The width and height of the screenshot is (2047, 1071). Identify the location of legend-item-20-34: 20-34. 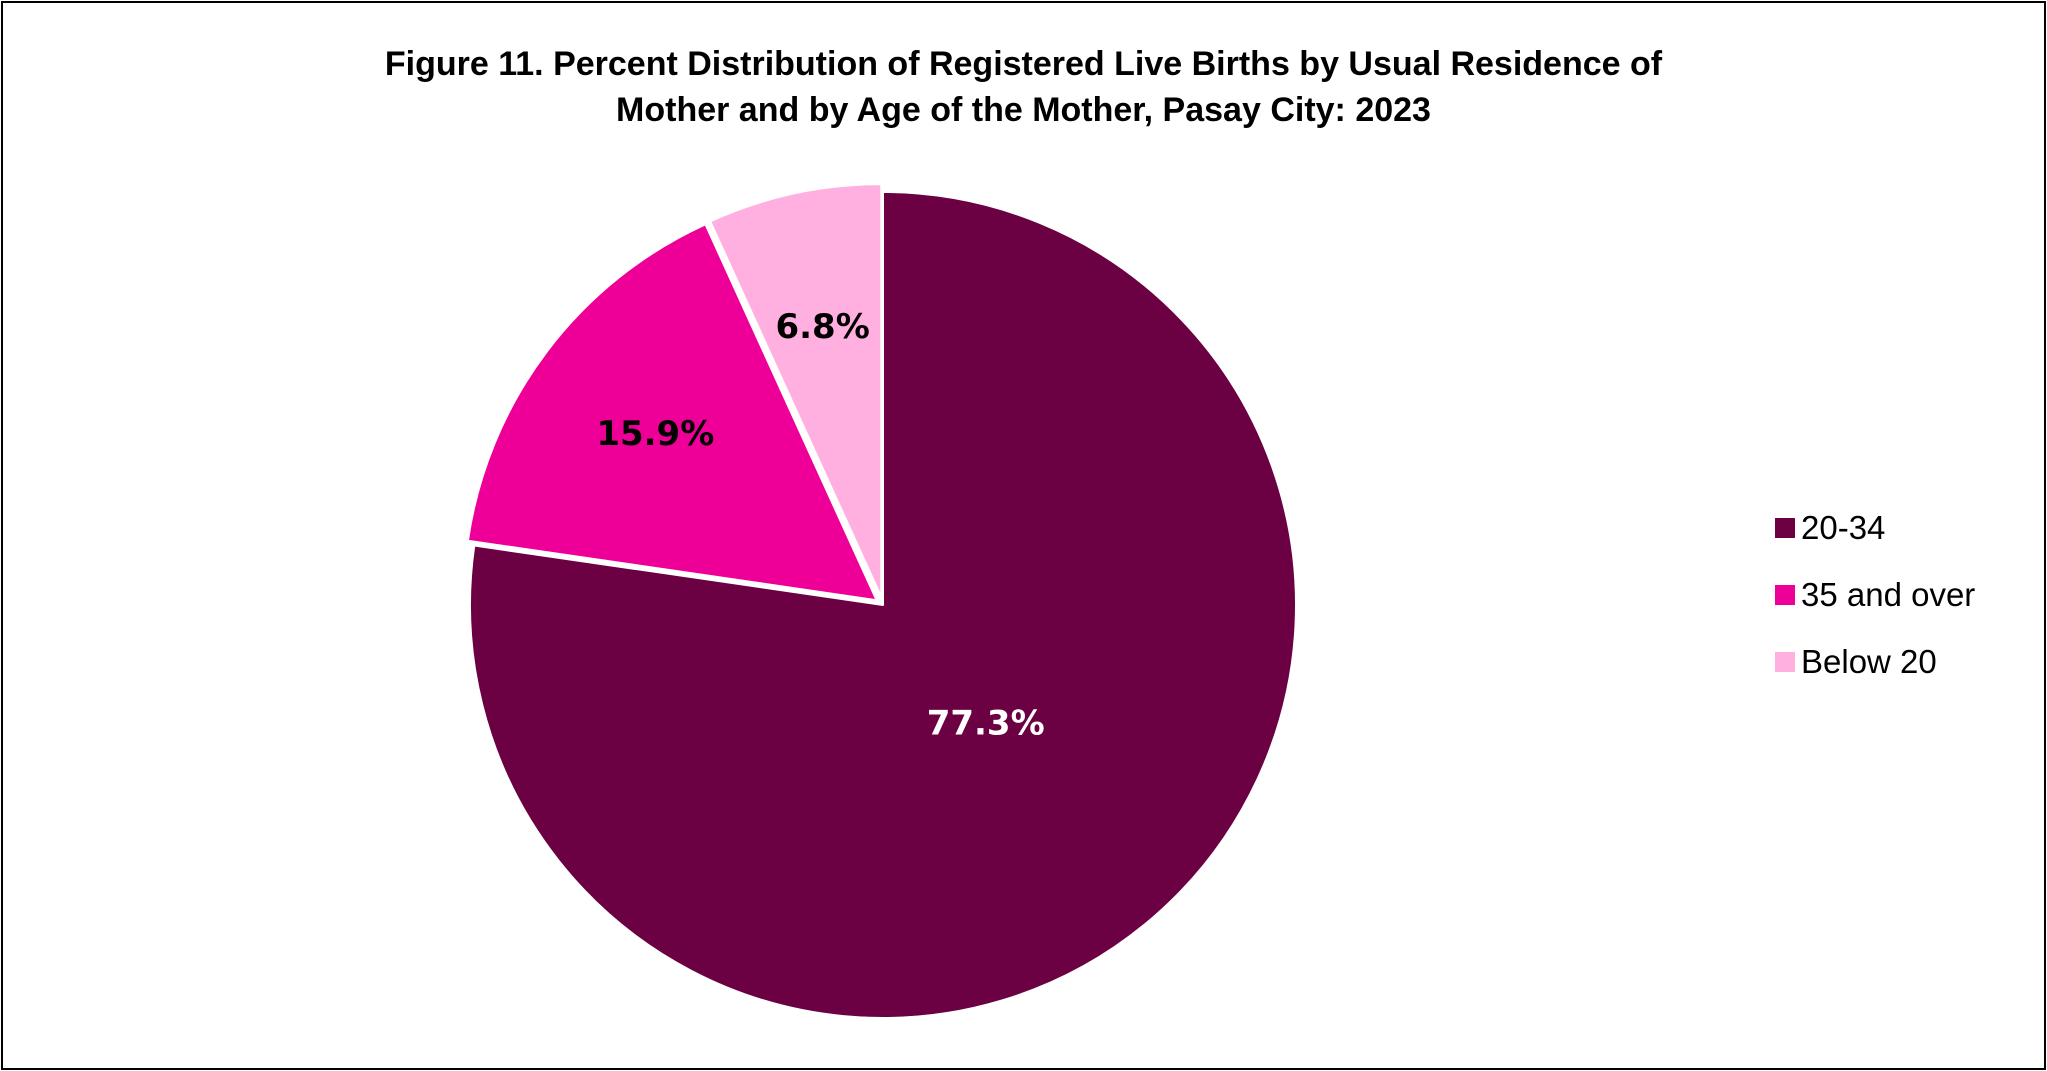
(1830, 528).